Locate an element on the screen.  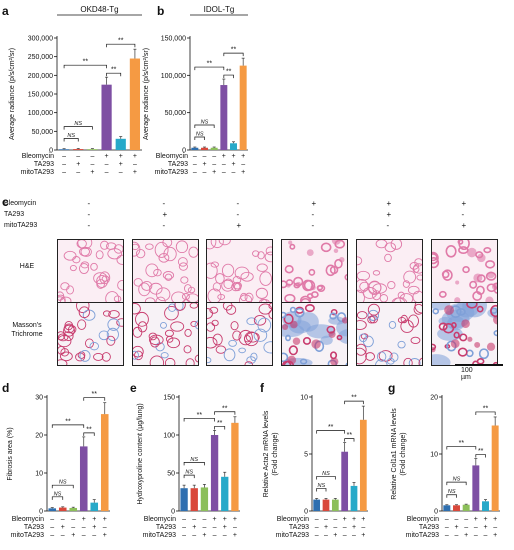
row-label-masson: Masson's Trichrome is located at coordinates (27, 330).